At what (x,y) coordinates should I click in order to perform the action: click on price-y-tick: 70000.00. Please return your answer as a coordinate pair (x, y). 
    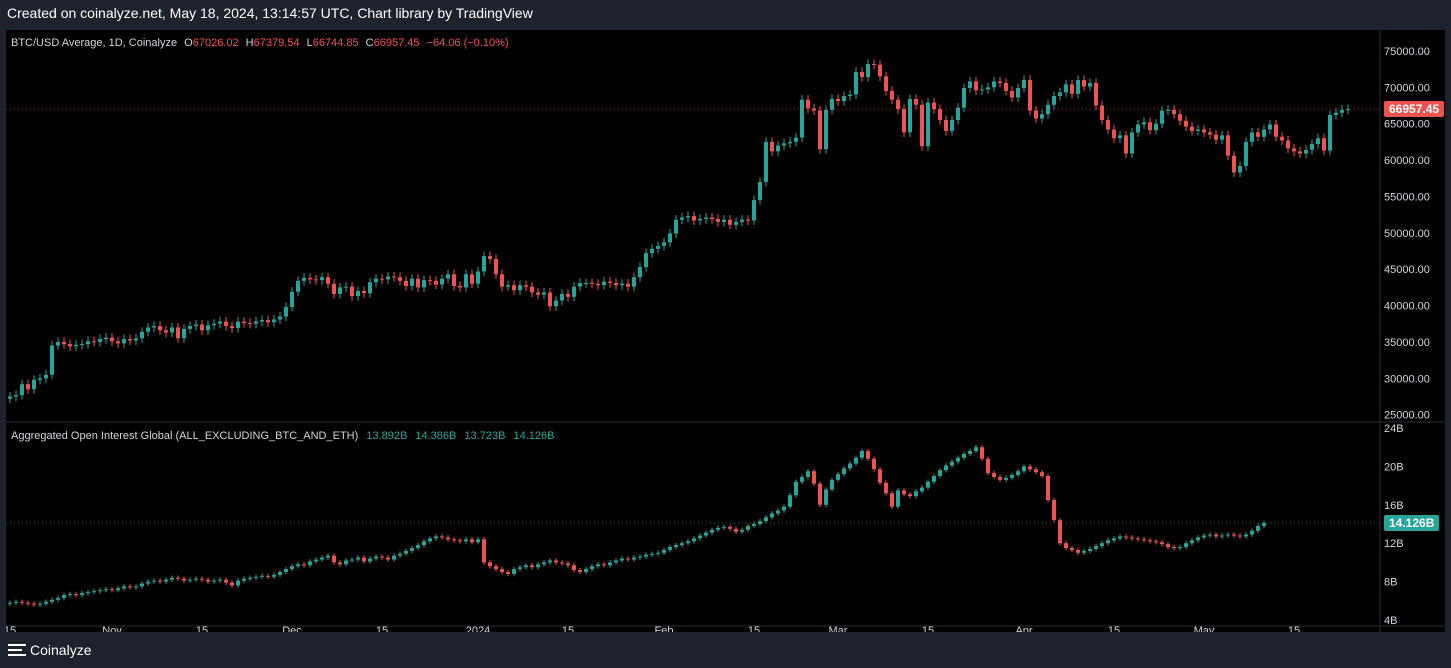
    Looking at the image, I should click on (1407, 88).